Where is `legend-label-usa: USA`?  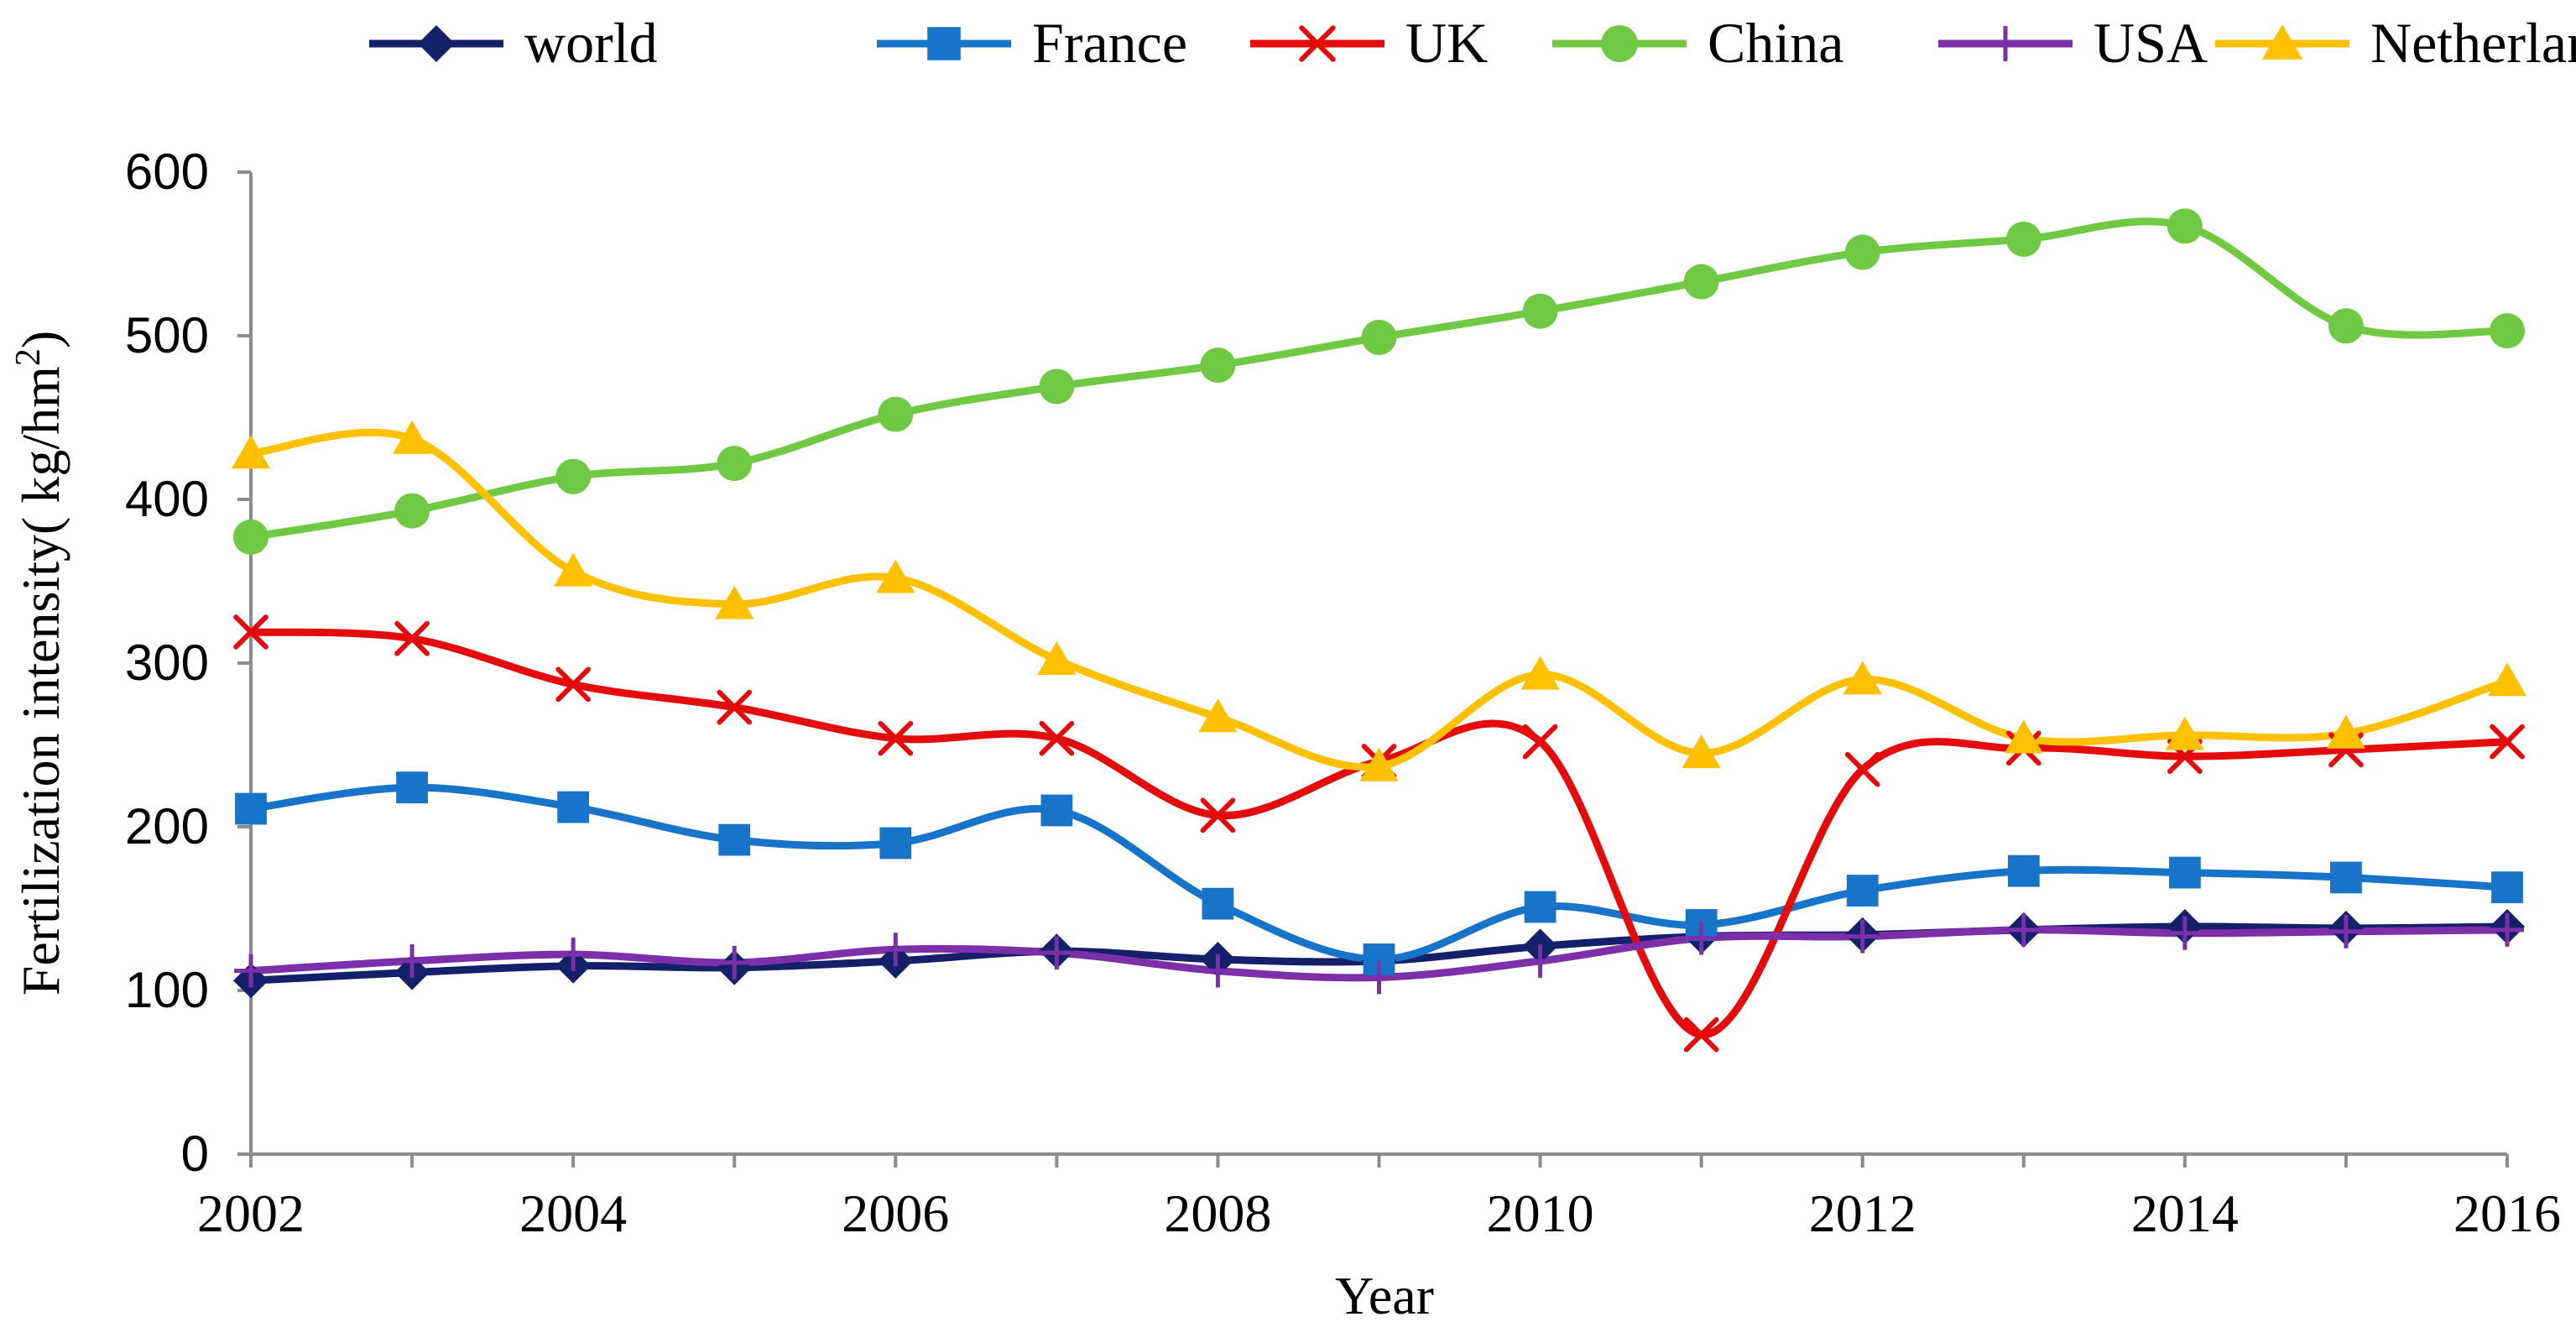 legend-label-usa: USA is located at coordinates (2151, 43).